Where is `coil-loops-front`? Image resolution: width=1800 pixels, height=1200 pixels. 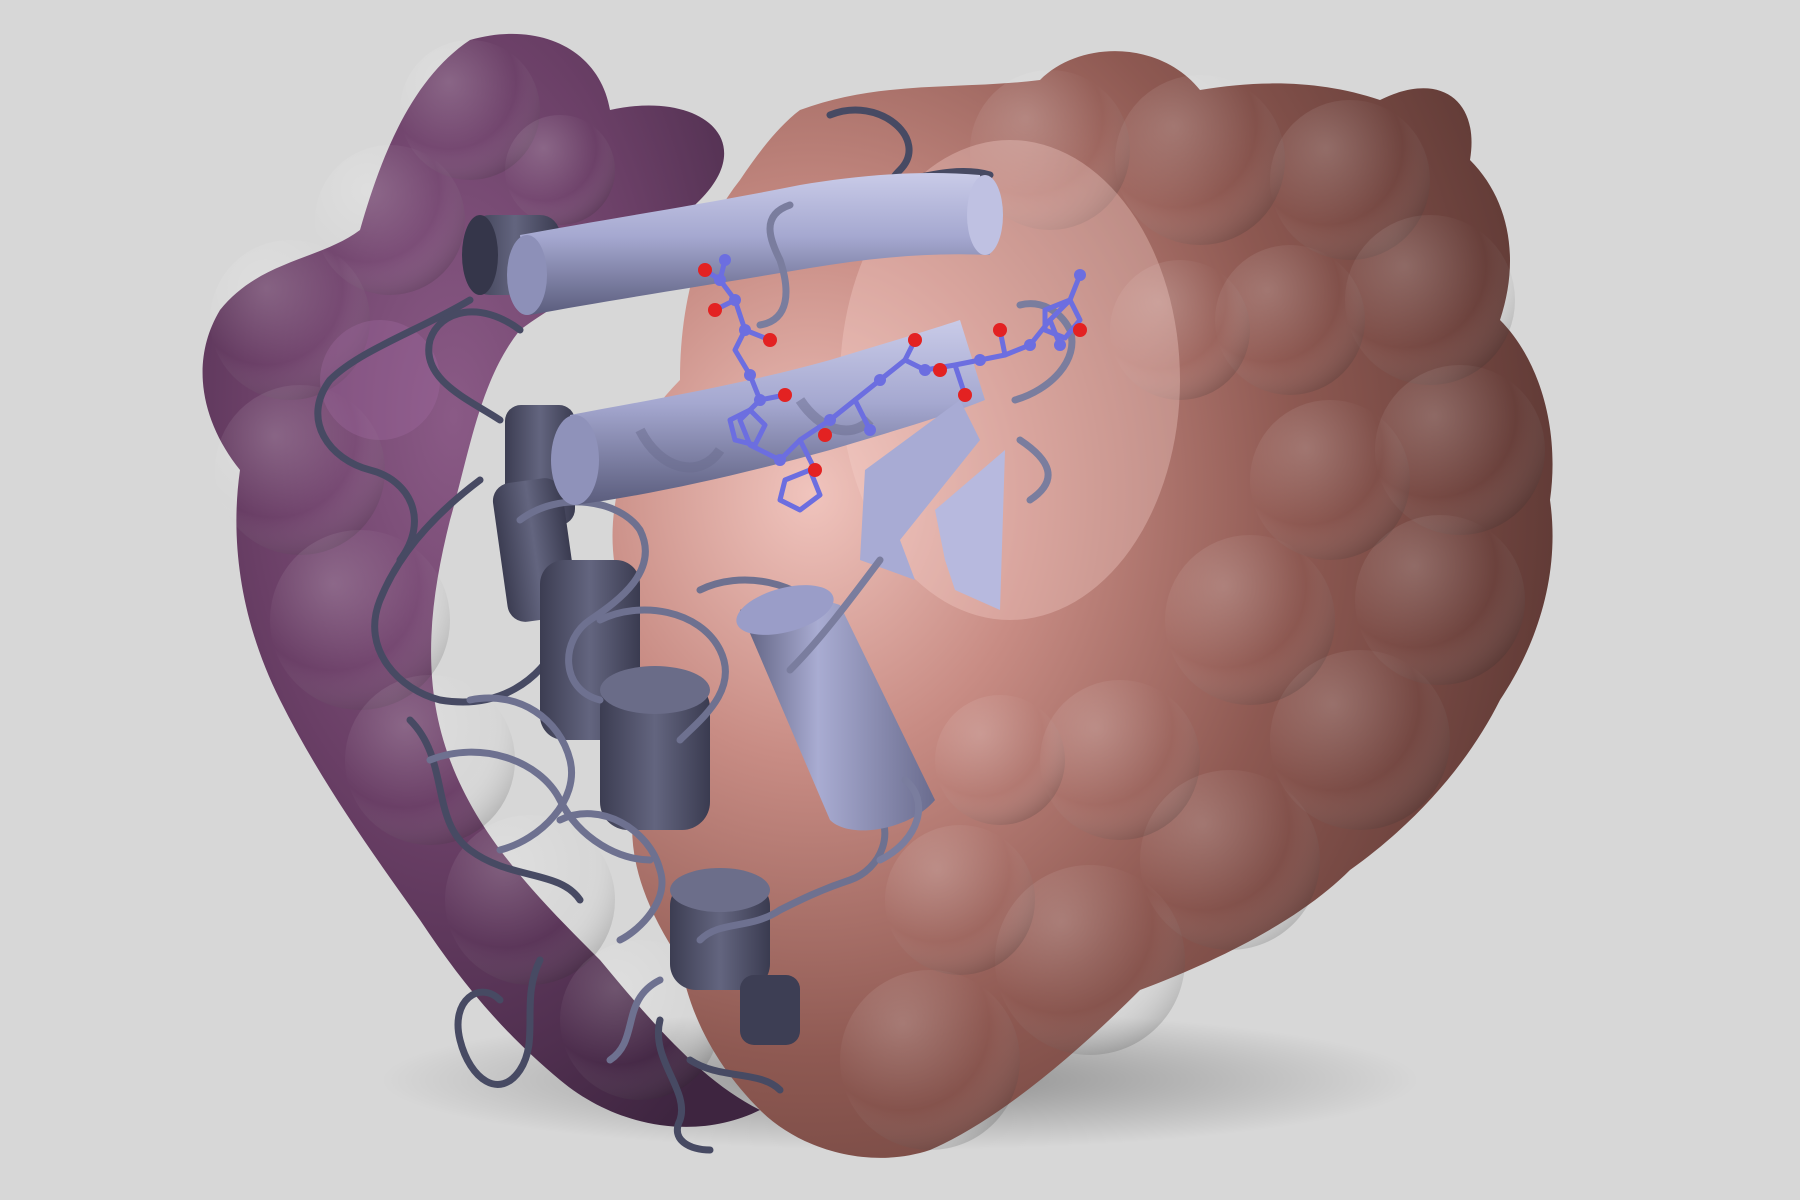
coil-loops-front is located at coordinates (916, 532).